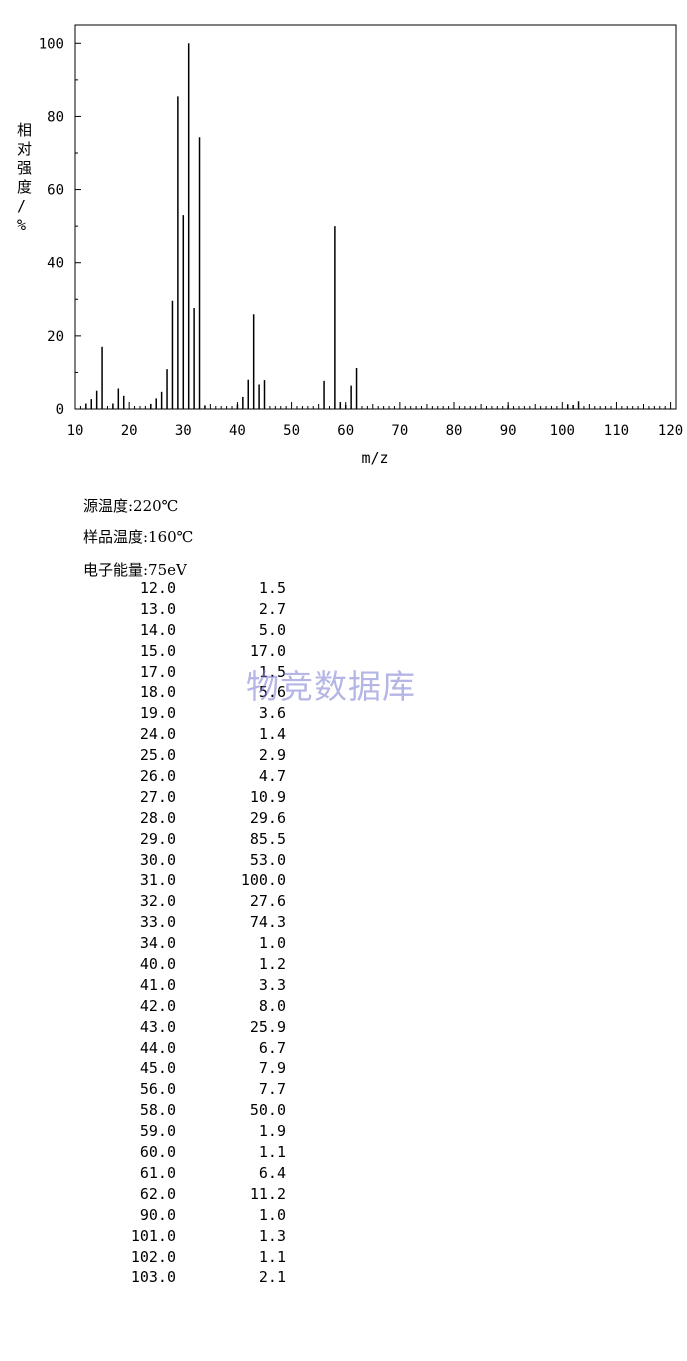 The width and height of the screenshot is (687, 1361). What do you see at coordinates (272, 984) in the screenshot?
I see `intensity-value: 3.3` at bounding box center [272, 984].